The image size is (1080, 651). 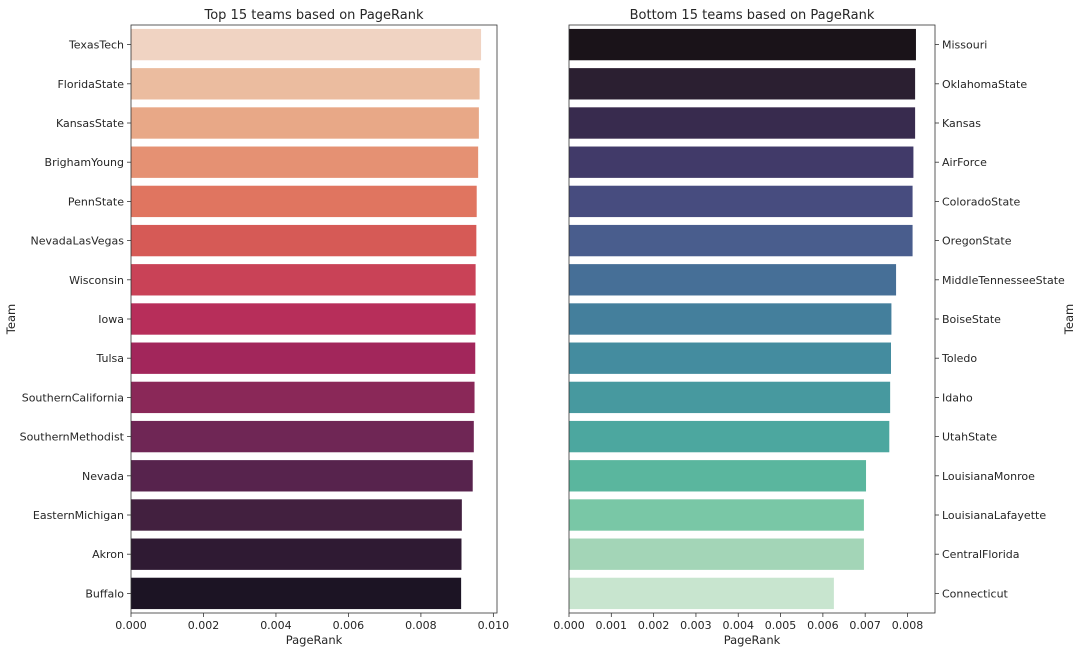 I want to click on y-tick-label: Buffalo, so click(x=104, y=593).